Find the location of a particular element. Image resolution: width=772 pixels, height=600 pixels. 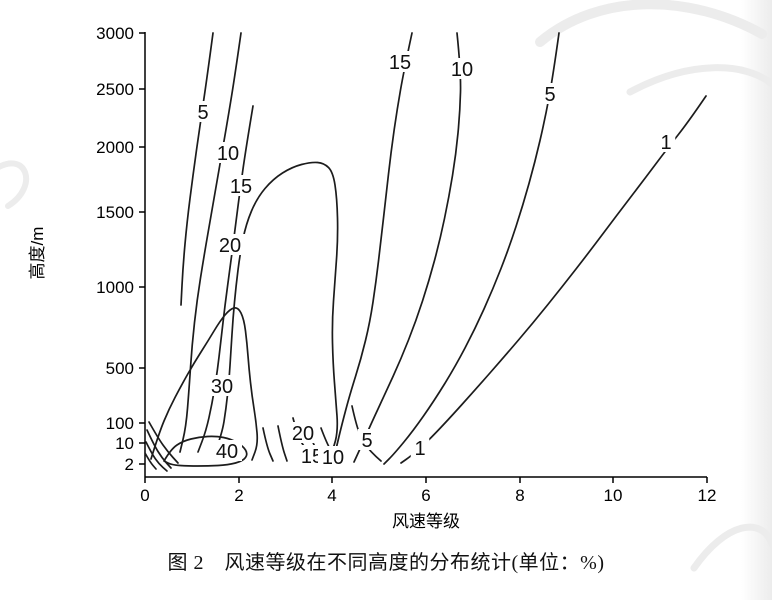

y-tick-label: 2000 is located at coordinates (115, 147).